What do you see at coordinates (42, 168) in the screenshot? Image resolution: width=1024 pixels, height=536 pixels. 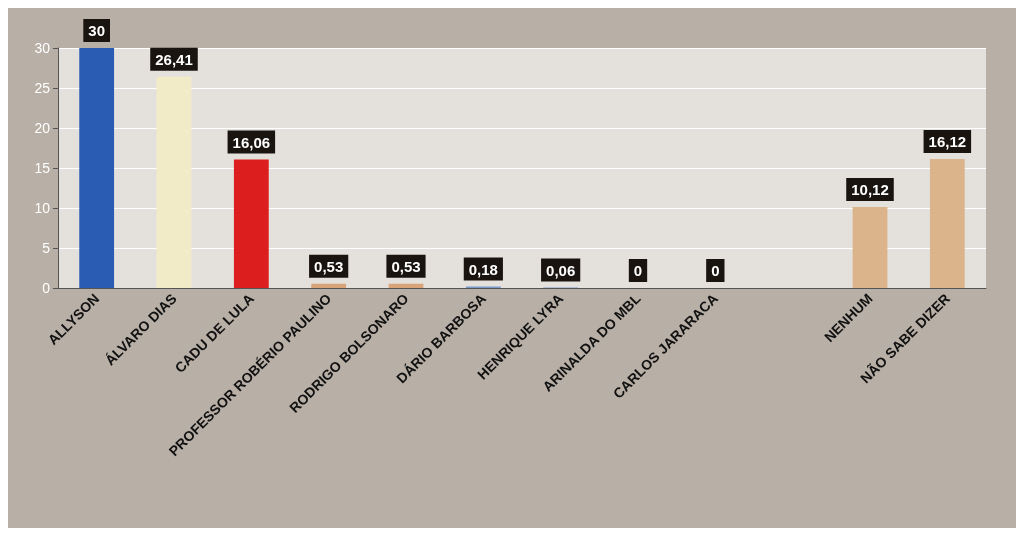 I see `y-tick-label: 15` at bounding box center [42, 168].